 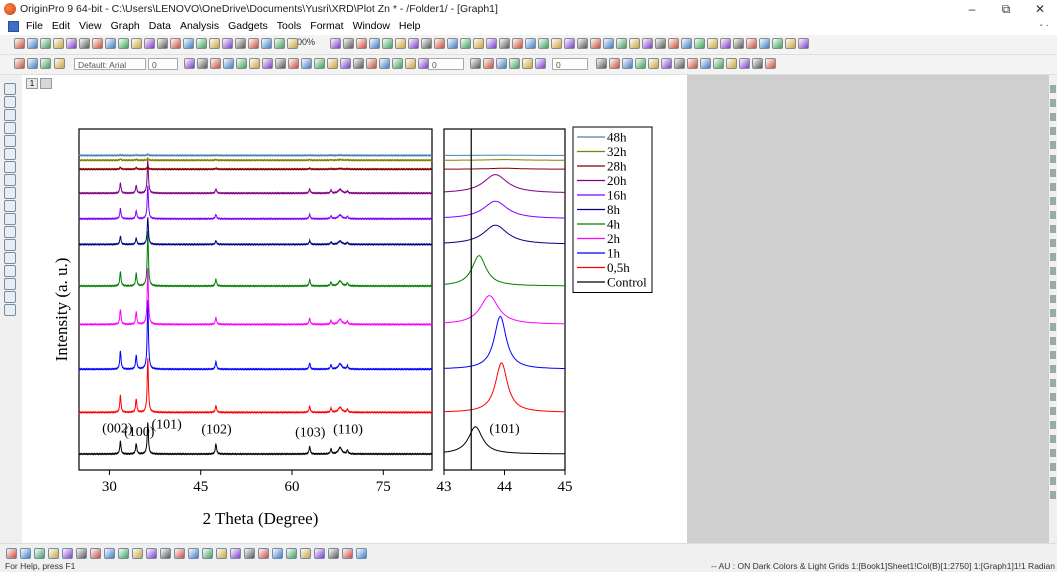 What do you see at coordinates (1044, 25) in the screenshot?
I see `mdi-controls: - ·` at bounding box center [1044, 25].